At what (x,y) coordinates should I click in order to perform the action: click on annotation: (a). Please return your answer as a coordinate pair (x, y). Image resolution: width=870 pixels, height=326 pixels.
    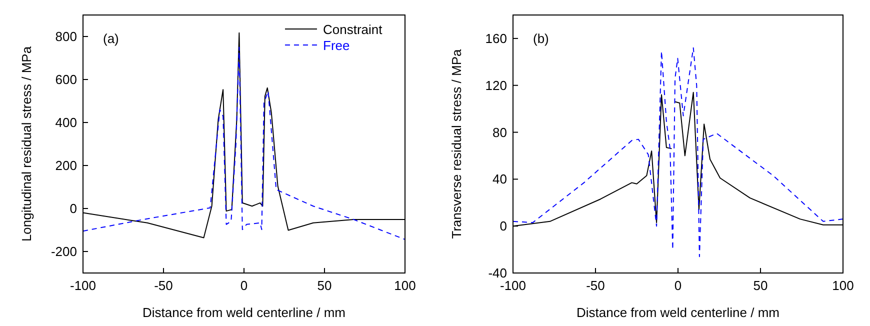
    Looking at the image, I should click on (111, 38).